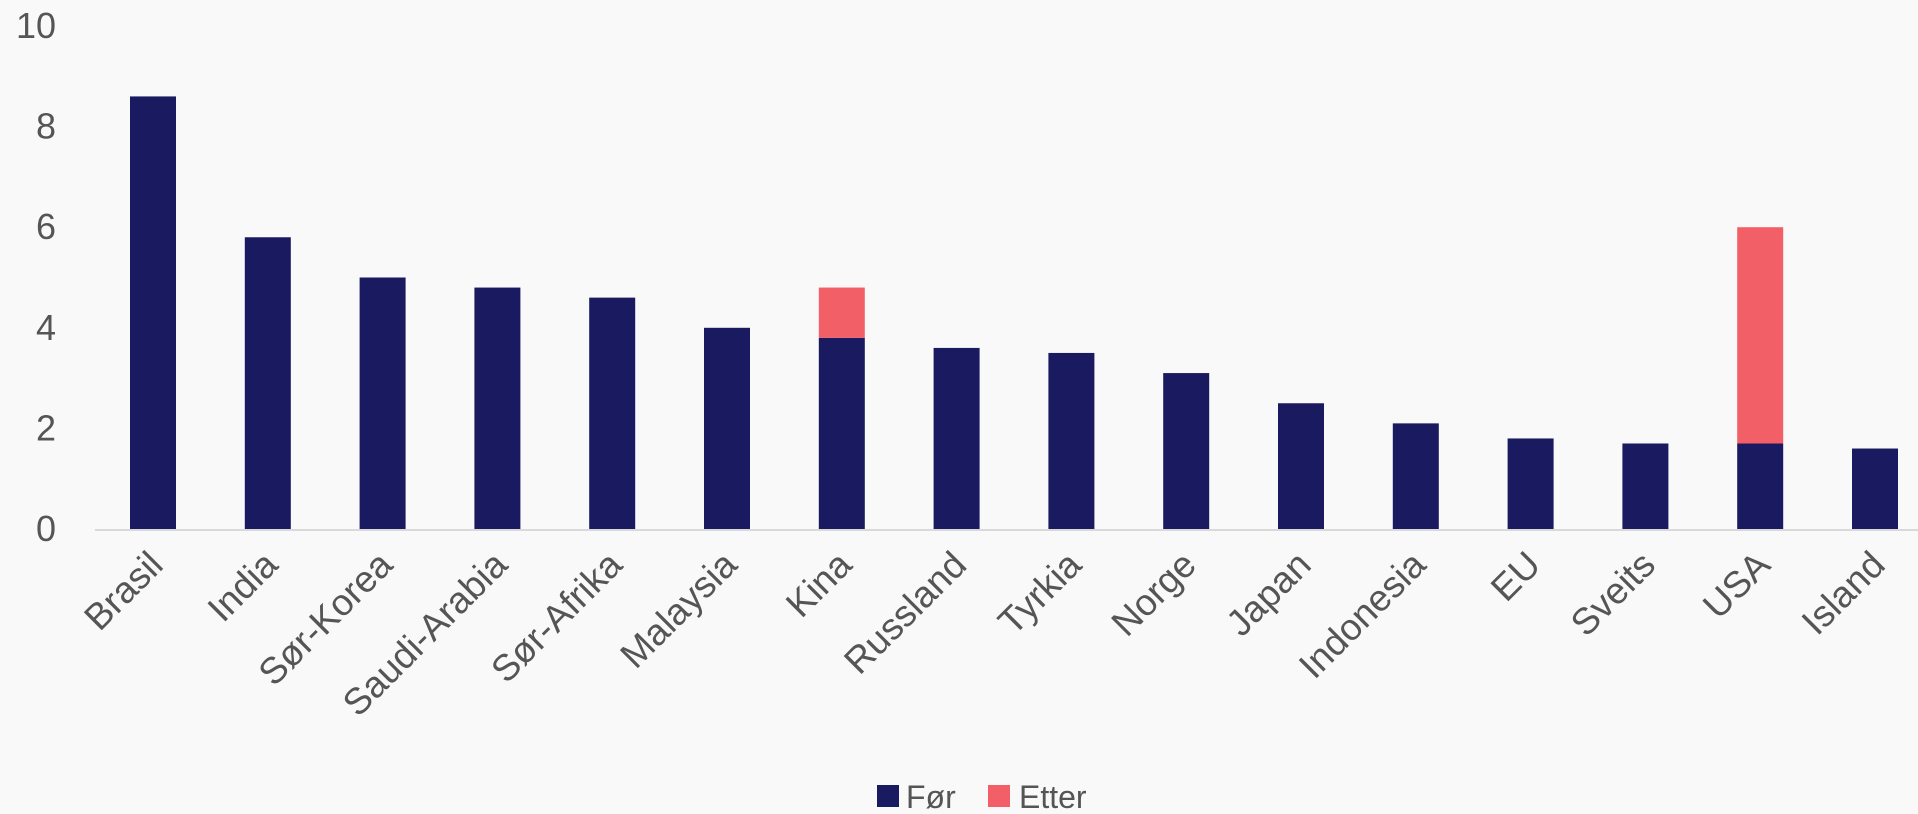 The height and width of the screenshot is (814, 1918). Describe the element at coordinates (1268, 594) in the screenshot. I see `x-tick-label: Japan` at that location.